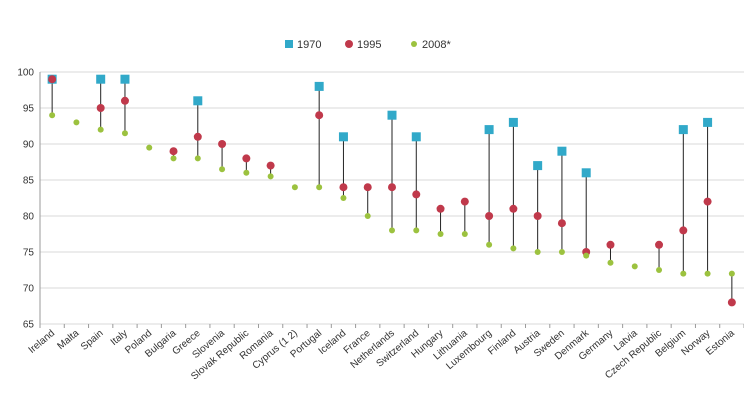 The image size is (744, 401). What do you see at coordinates (42, 342) in the screenshot?
I see `x-tick-label: Ireland` at bounding box center [42, 342].